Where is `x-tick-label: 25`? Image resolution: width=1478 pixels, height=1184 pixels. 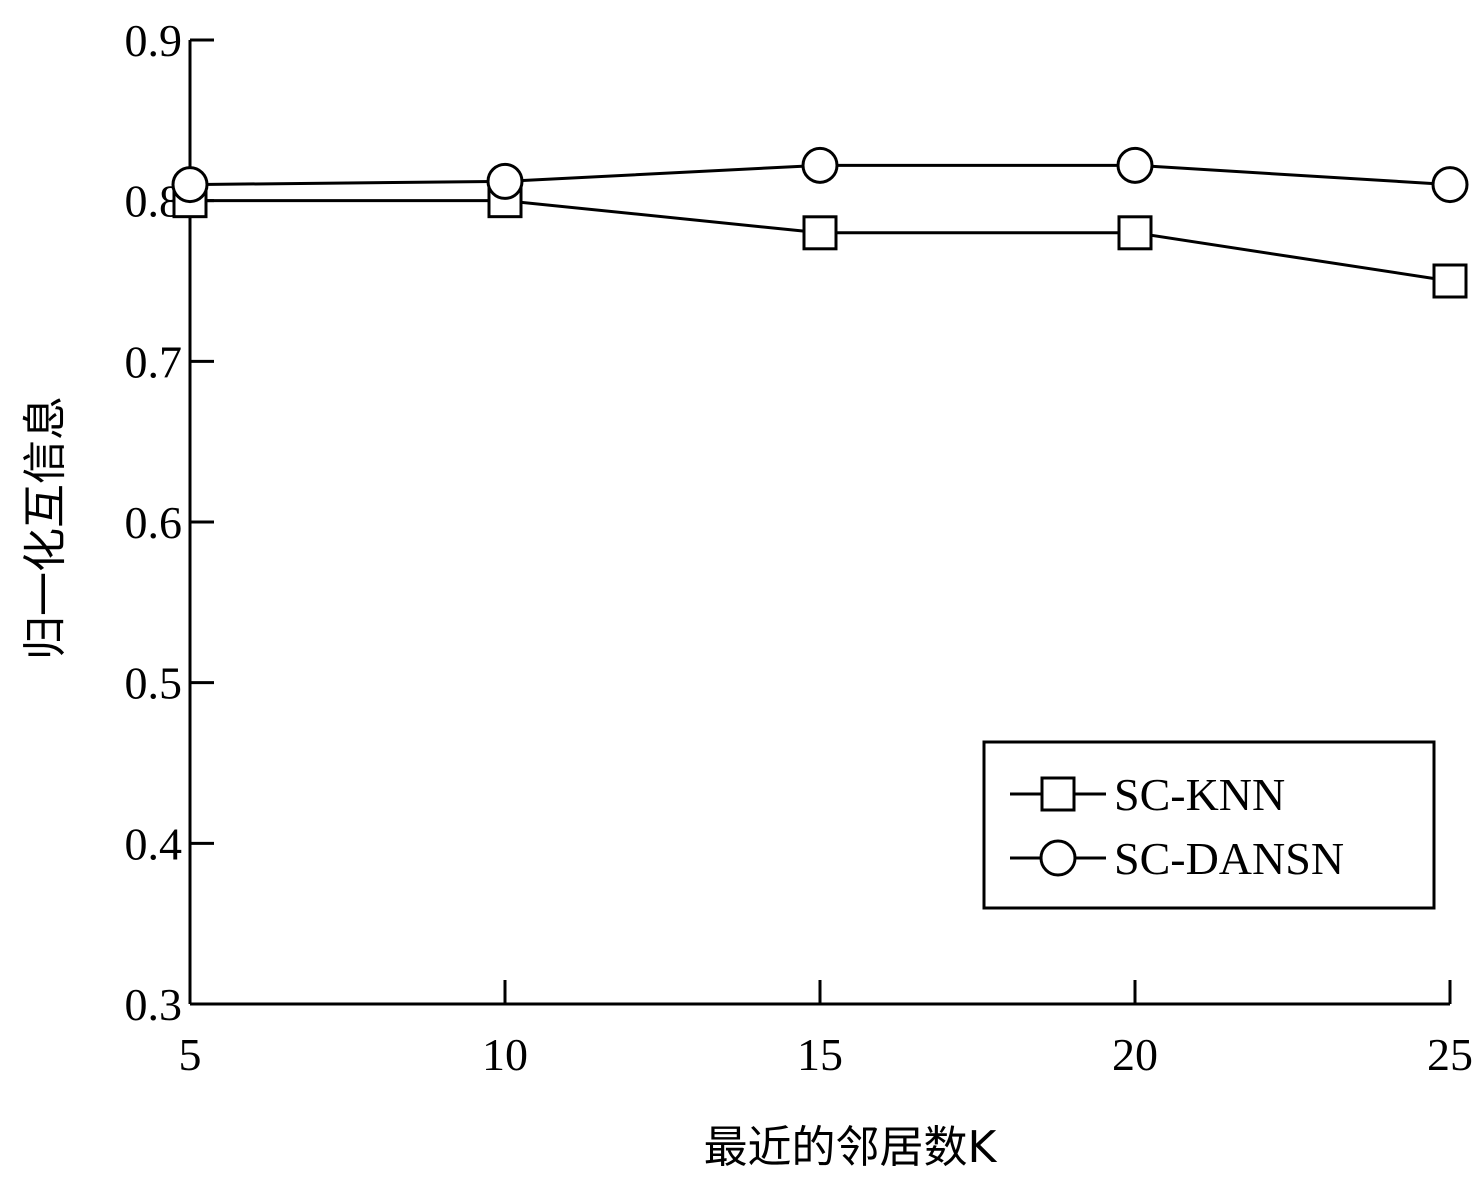
x-tick-label: 25 is located at coordinates (1450, 1054).